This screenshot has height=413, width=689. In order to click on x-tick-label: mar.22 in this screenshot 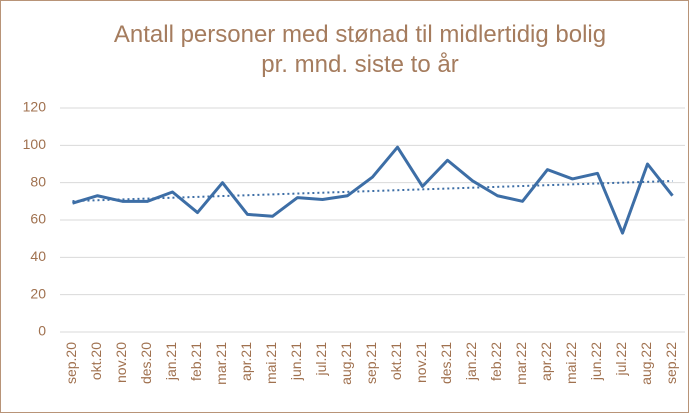, I will do `click(521, 363)`.